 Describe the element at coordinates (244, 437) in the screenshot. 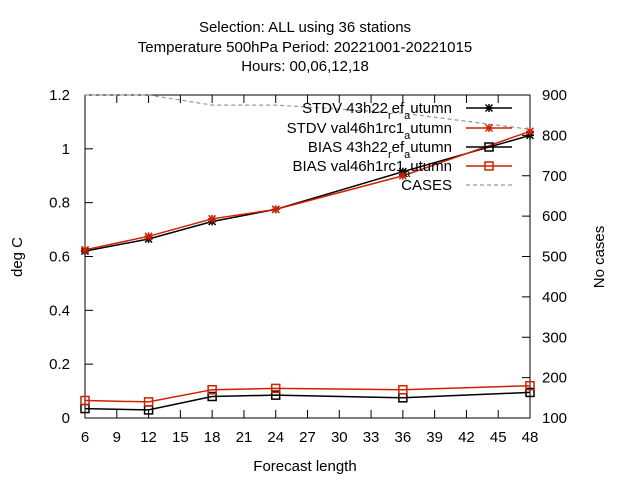

I see `x-tick-label: 21` at that location.